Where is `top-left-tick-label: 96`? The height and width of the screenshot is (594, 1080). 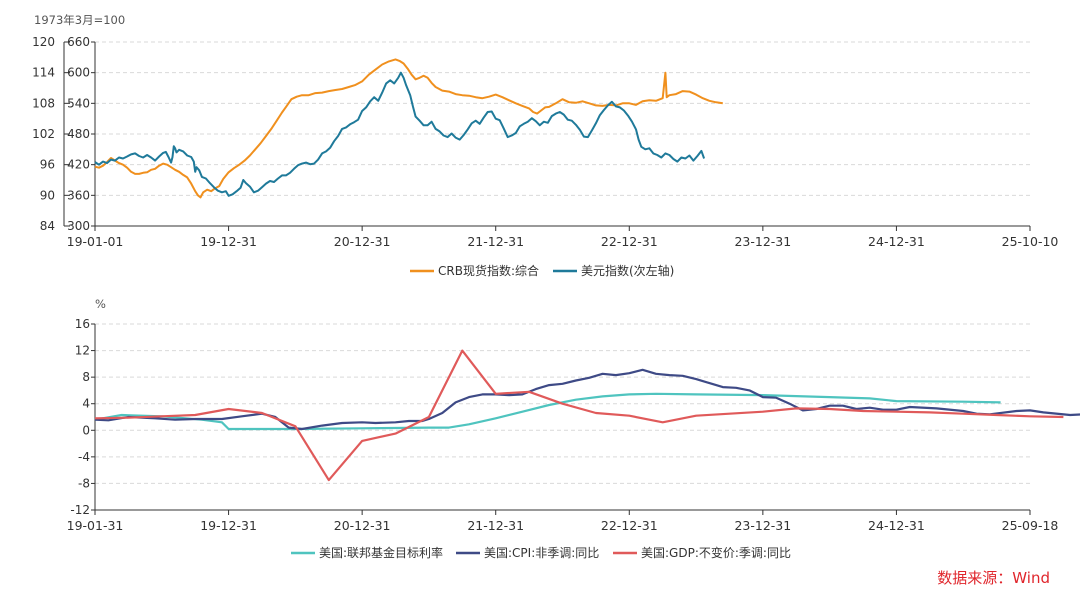 top-left-tick-label: 96 is located at coordinates (47, 165).